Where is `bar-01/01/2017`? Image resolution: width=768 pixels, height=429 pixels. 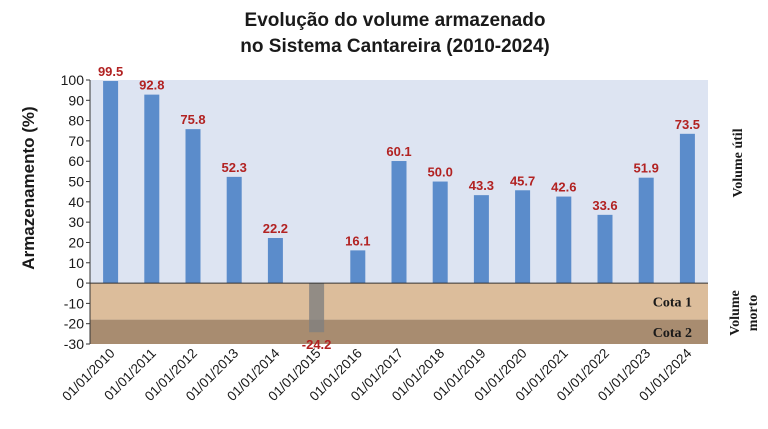 bar-01/01/2017 is located at coordinates (399, 222).